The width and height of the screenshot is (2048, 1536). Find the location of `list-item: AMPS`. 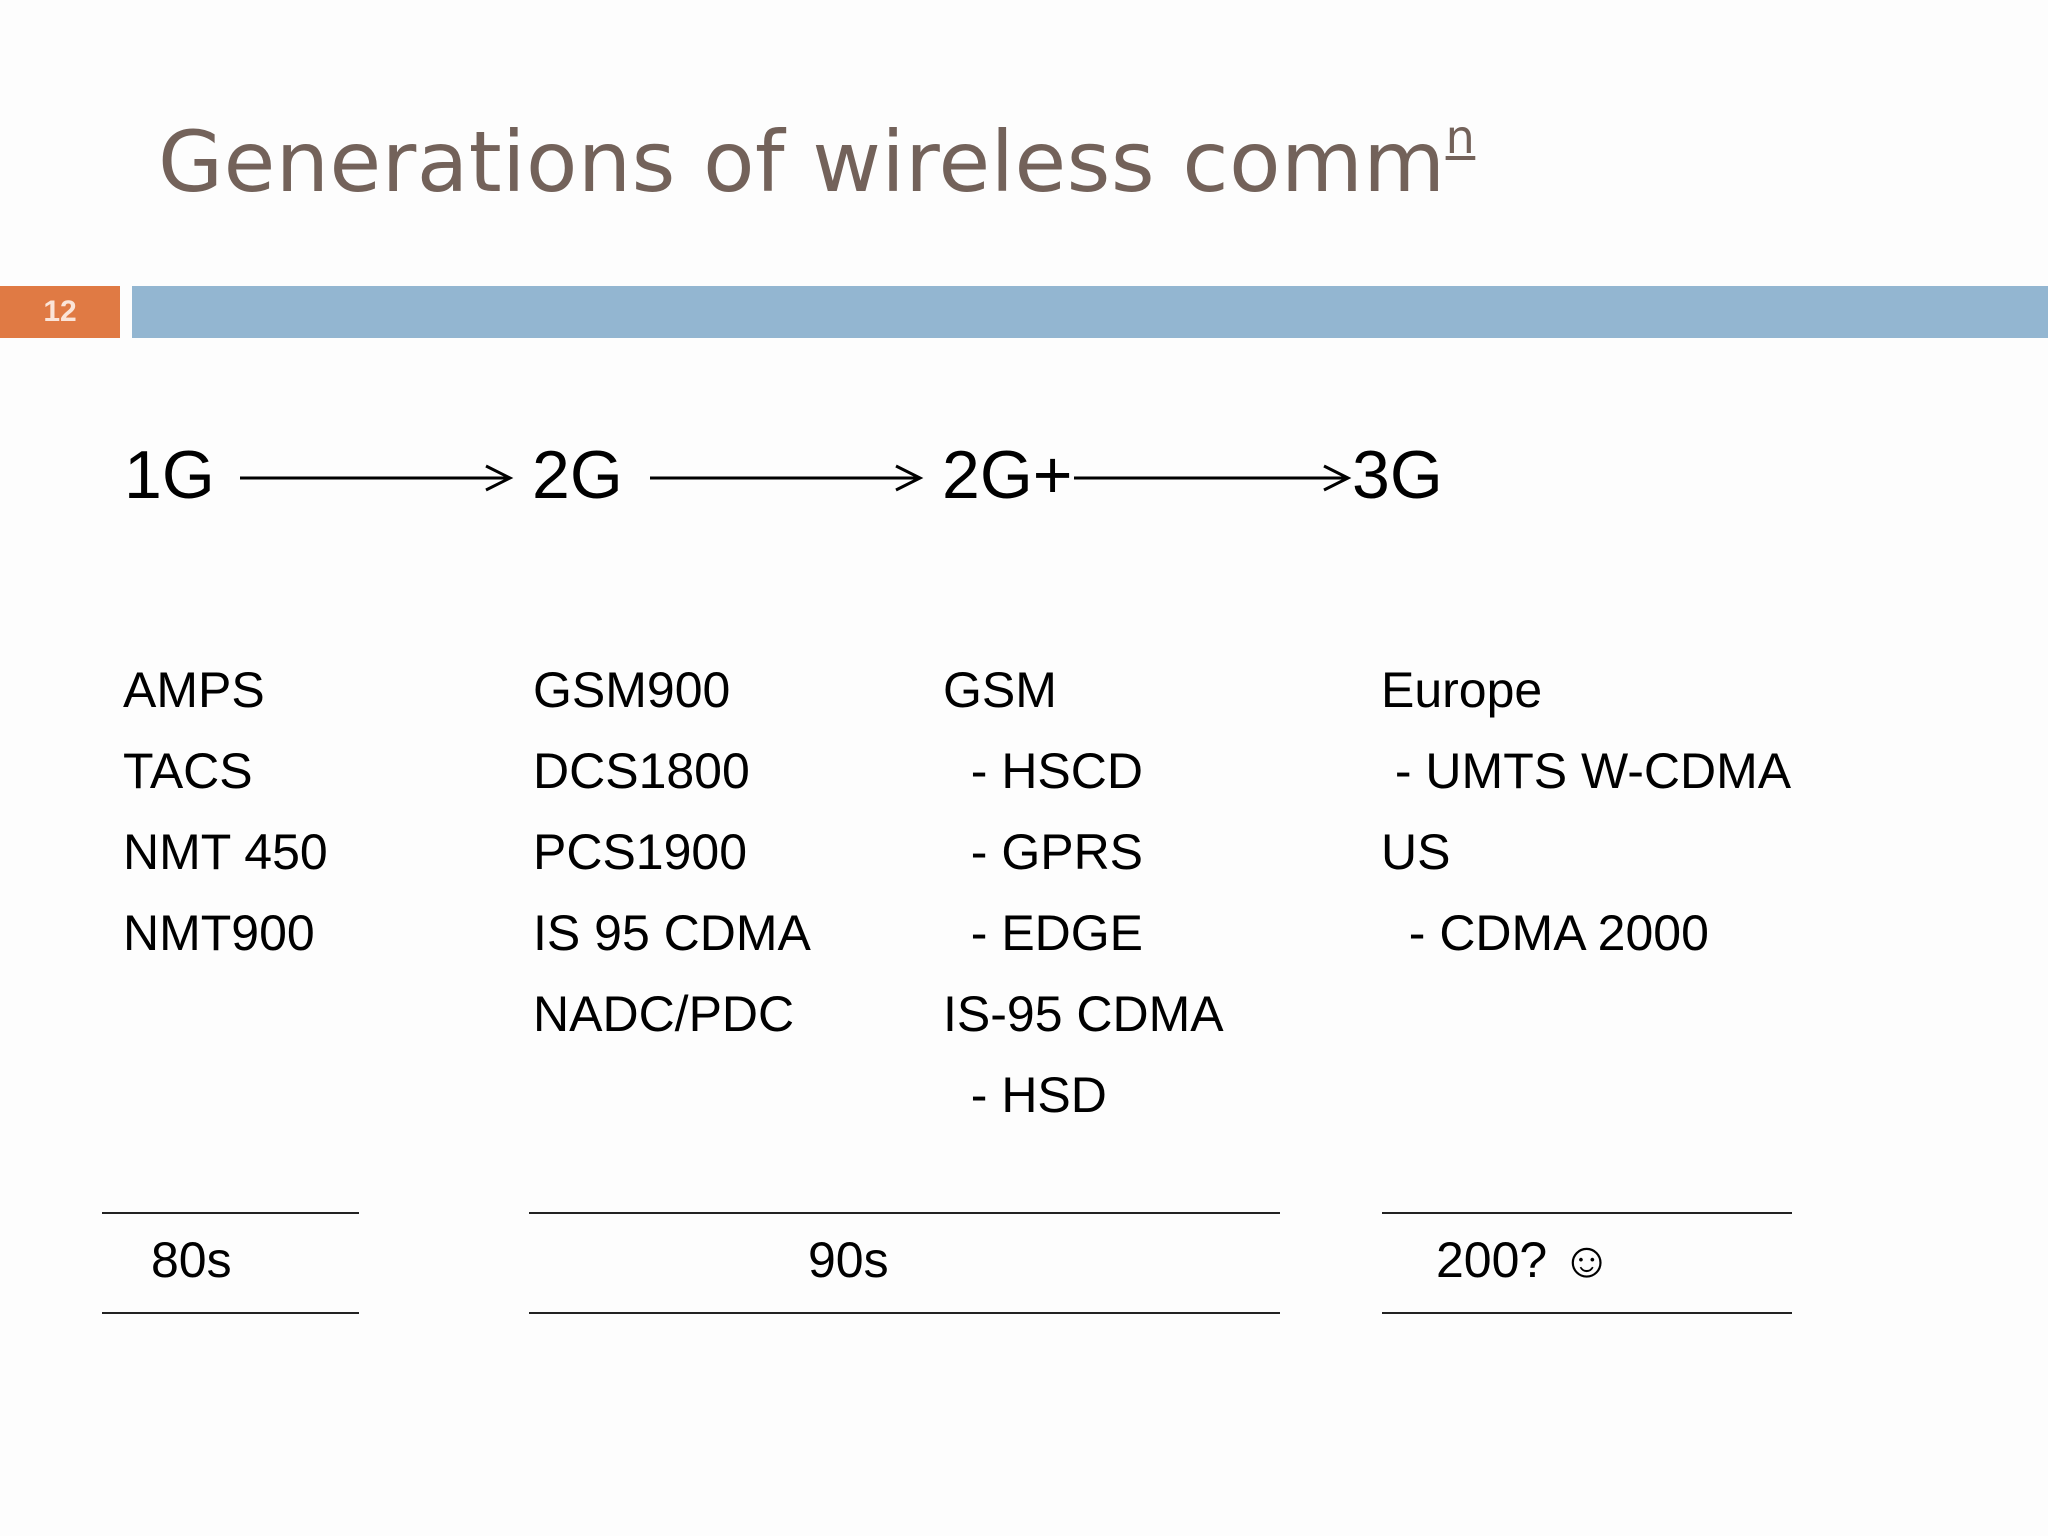

list-item: AMPS is located at coordinates (194, 690).